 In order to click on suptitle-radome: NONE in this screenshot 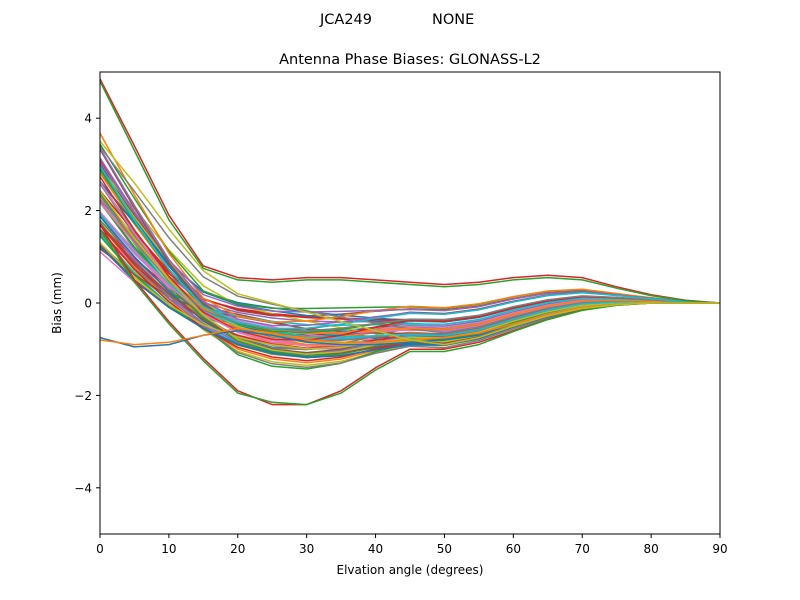, I will do `click(453, 20)`.